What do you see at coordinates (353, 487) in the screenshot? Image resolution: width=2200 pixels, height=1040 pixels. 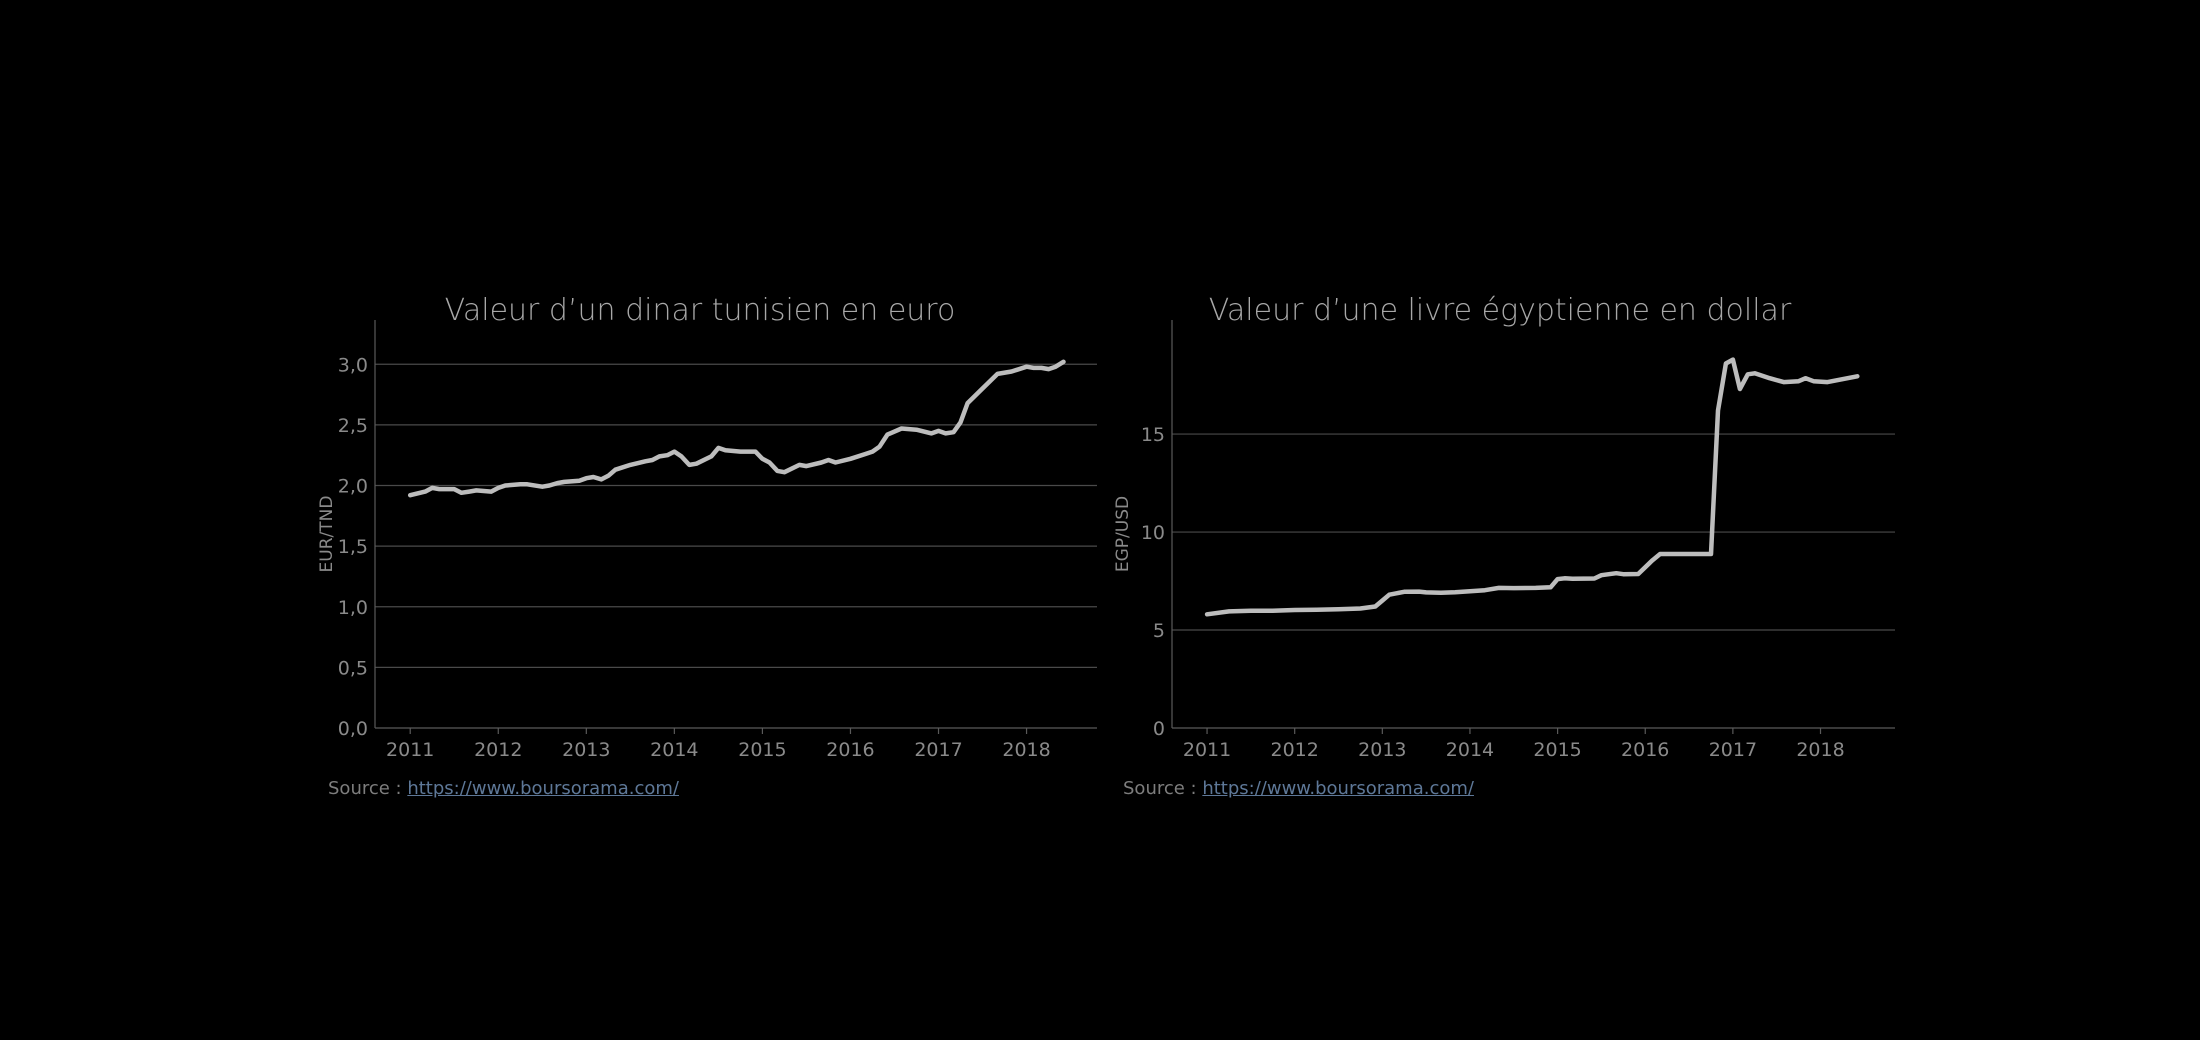 I see `y-tick-label: 2,0` at bounding box center [353, 487].